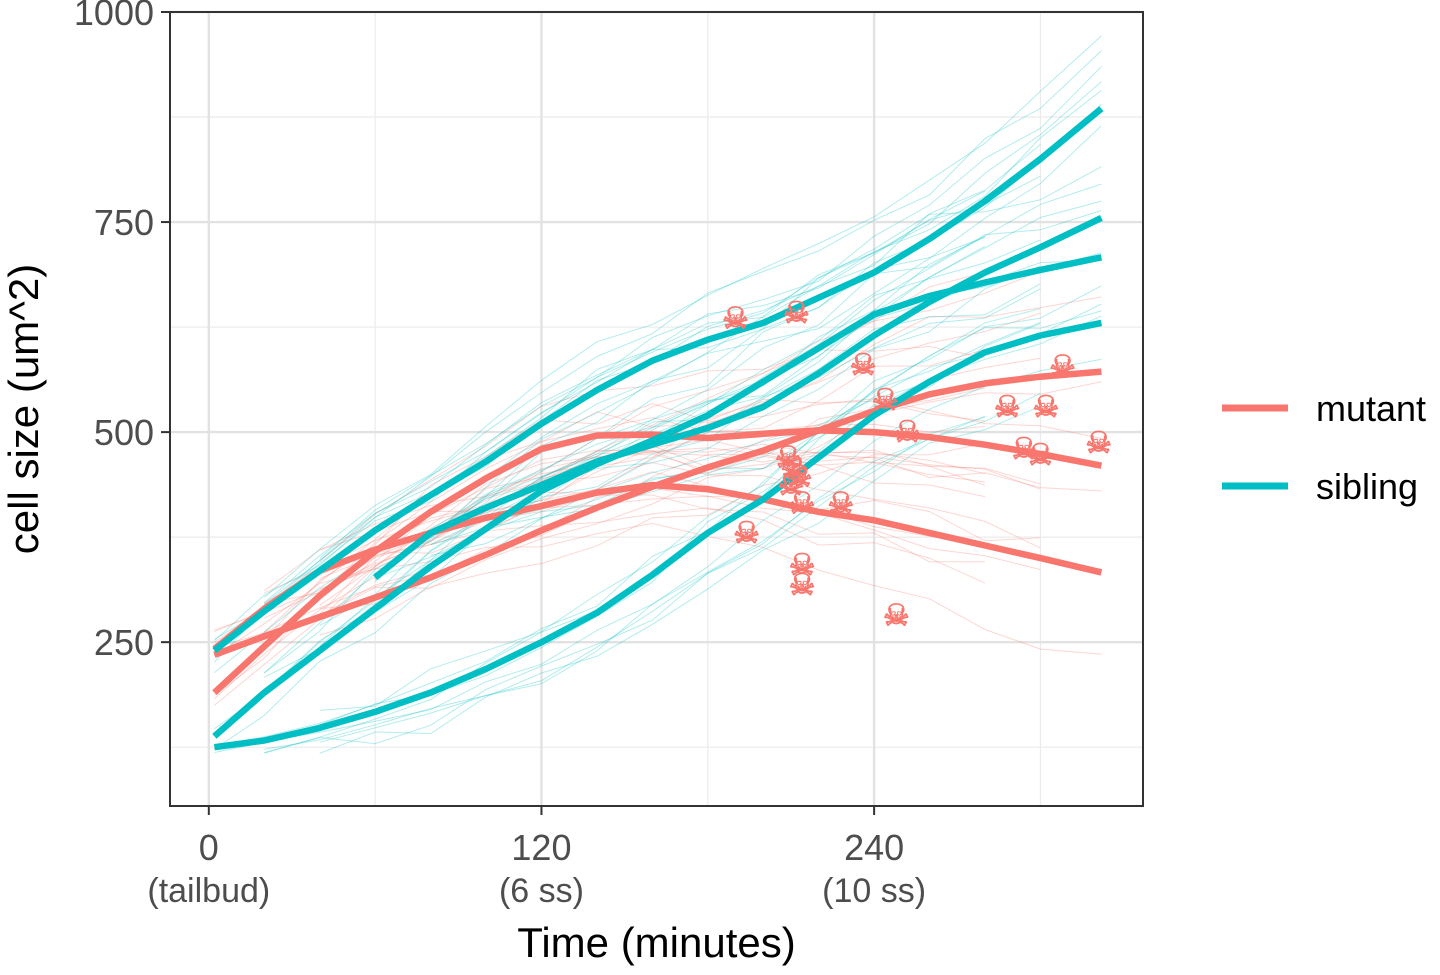 The image size is (1440, 975). Describe the element at coordinates (114, 16) in the screenshot. I see `y-tick-label: 1000` at that location.